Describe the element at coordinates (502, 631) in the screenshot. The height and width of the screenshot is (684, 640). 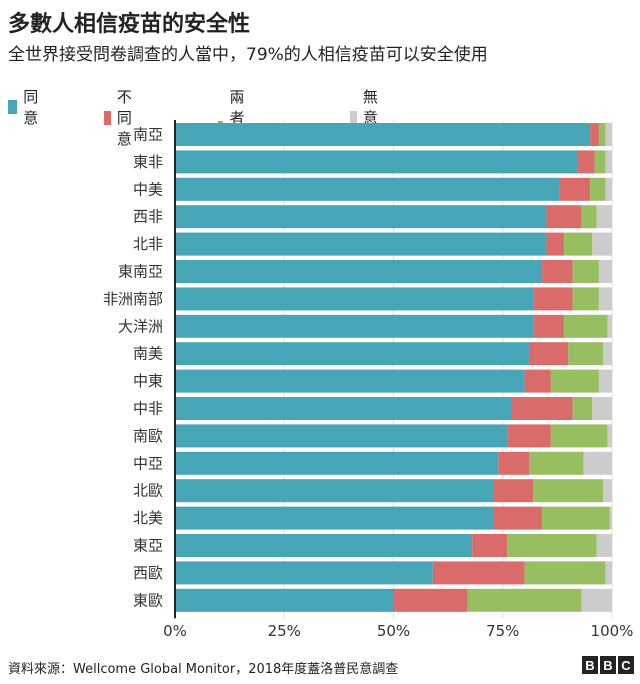
I see `x-tick-label: 75%` at that location.